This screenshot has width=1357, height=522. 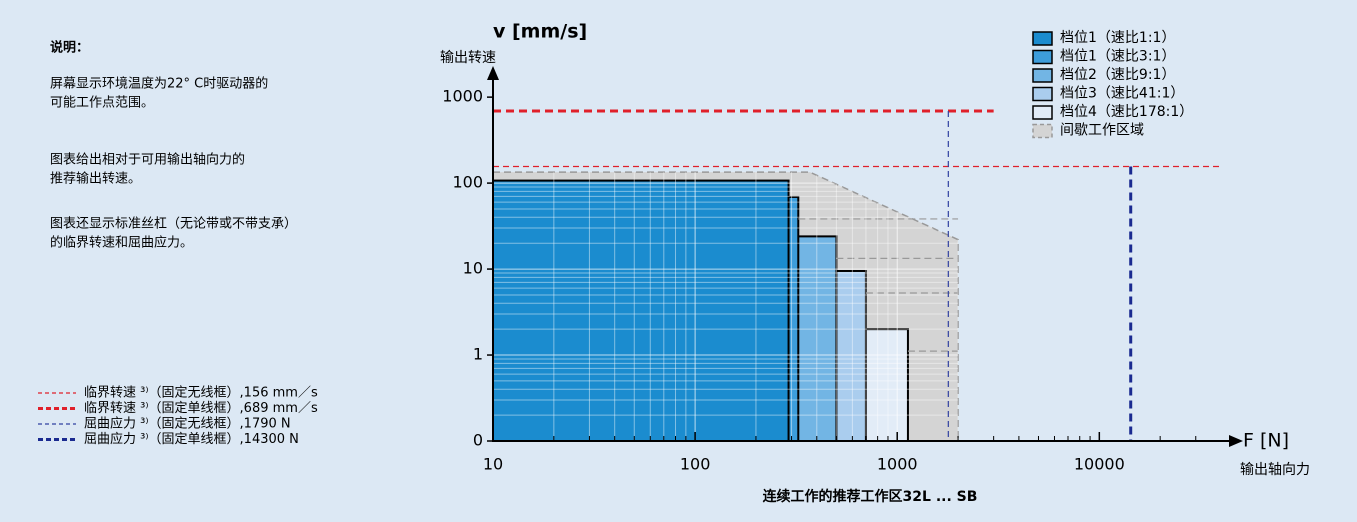 I want to click on legend-label: 档位1（速比3:1）, so click(x=1117, y=57).